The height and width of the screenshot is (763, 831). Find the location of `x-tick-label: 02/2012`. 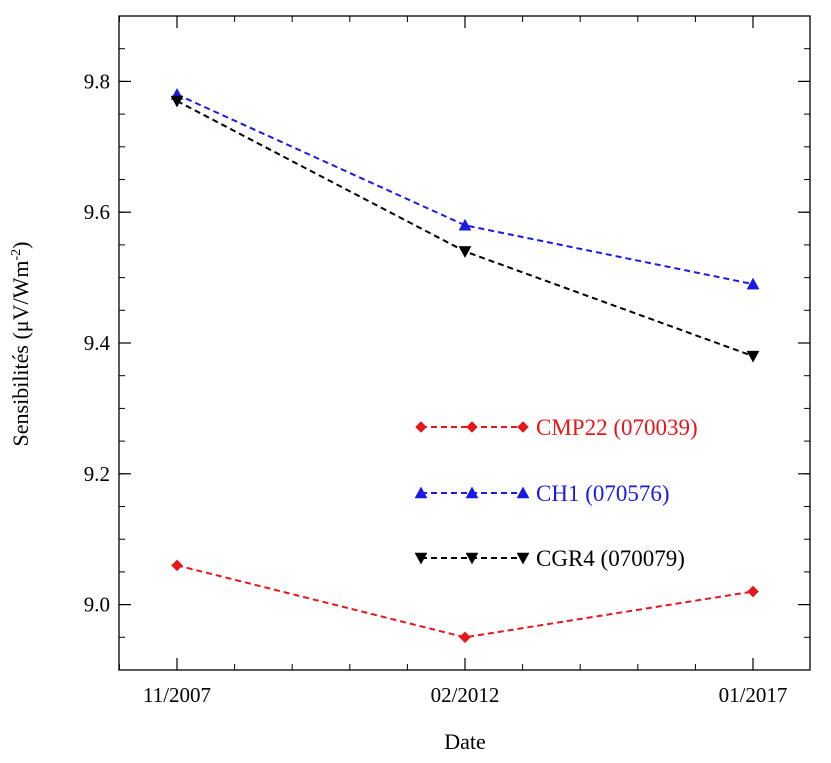

x-tick-label: 02/2012 is located at coordinates (465, 695).